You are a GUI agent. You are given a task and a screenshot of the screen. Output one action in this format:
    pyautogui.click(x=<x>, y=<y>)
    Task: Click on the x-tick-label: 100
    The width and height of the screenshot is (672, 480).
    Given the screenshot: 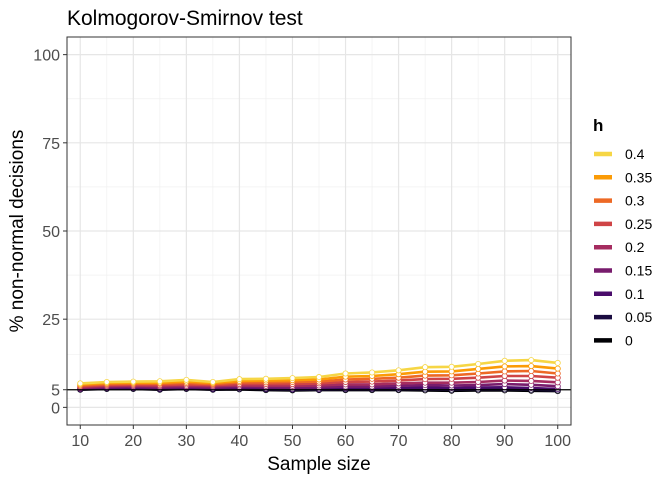 What is the action you would take?
    pyautogui.click(x=557, y=441)
    